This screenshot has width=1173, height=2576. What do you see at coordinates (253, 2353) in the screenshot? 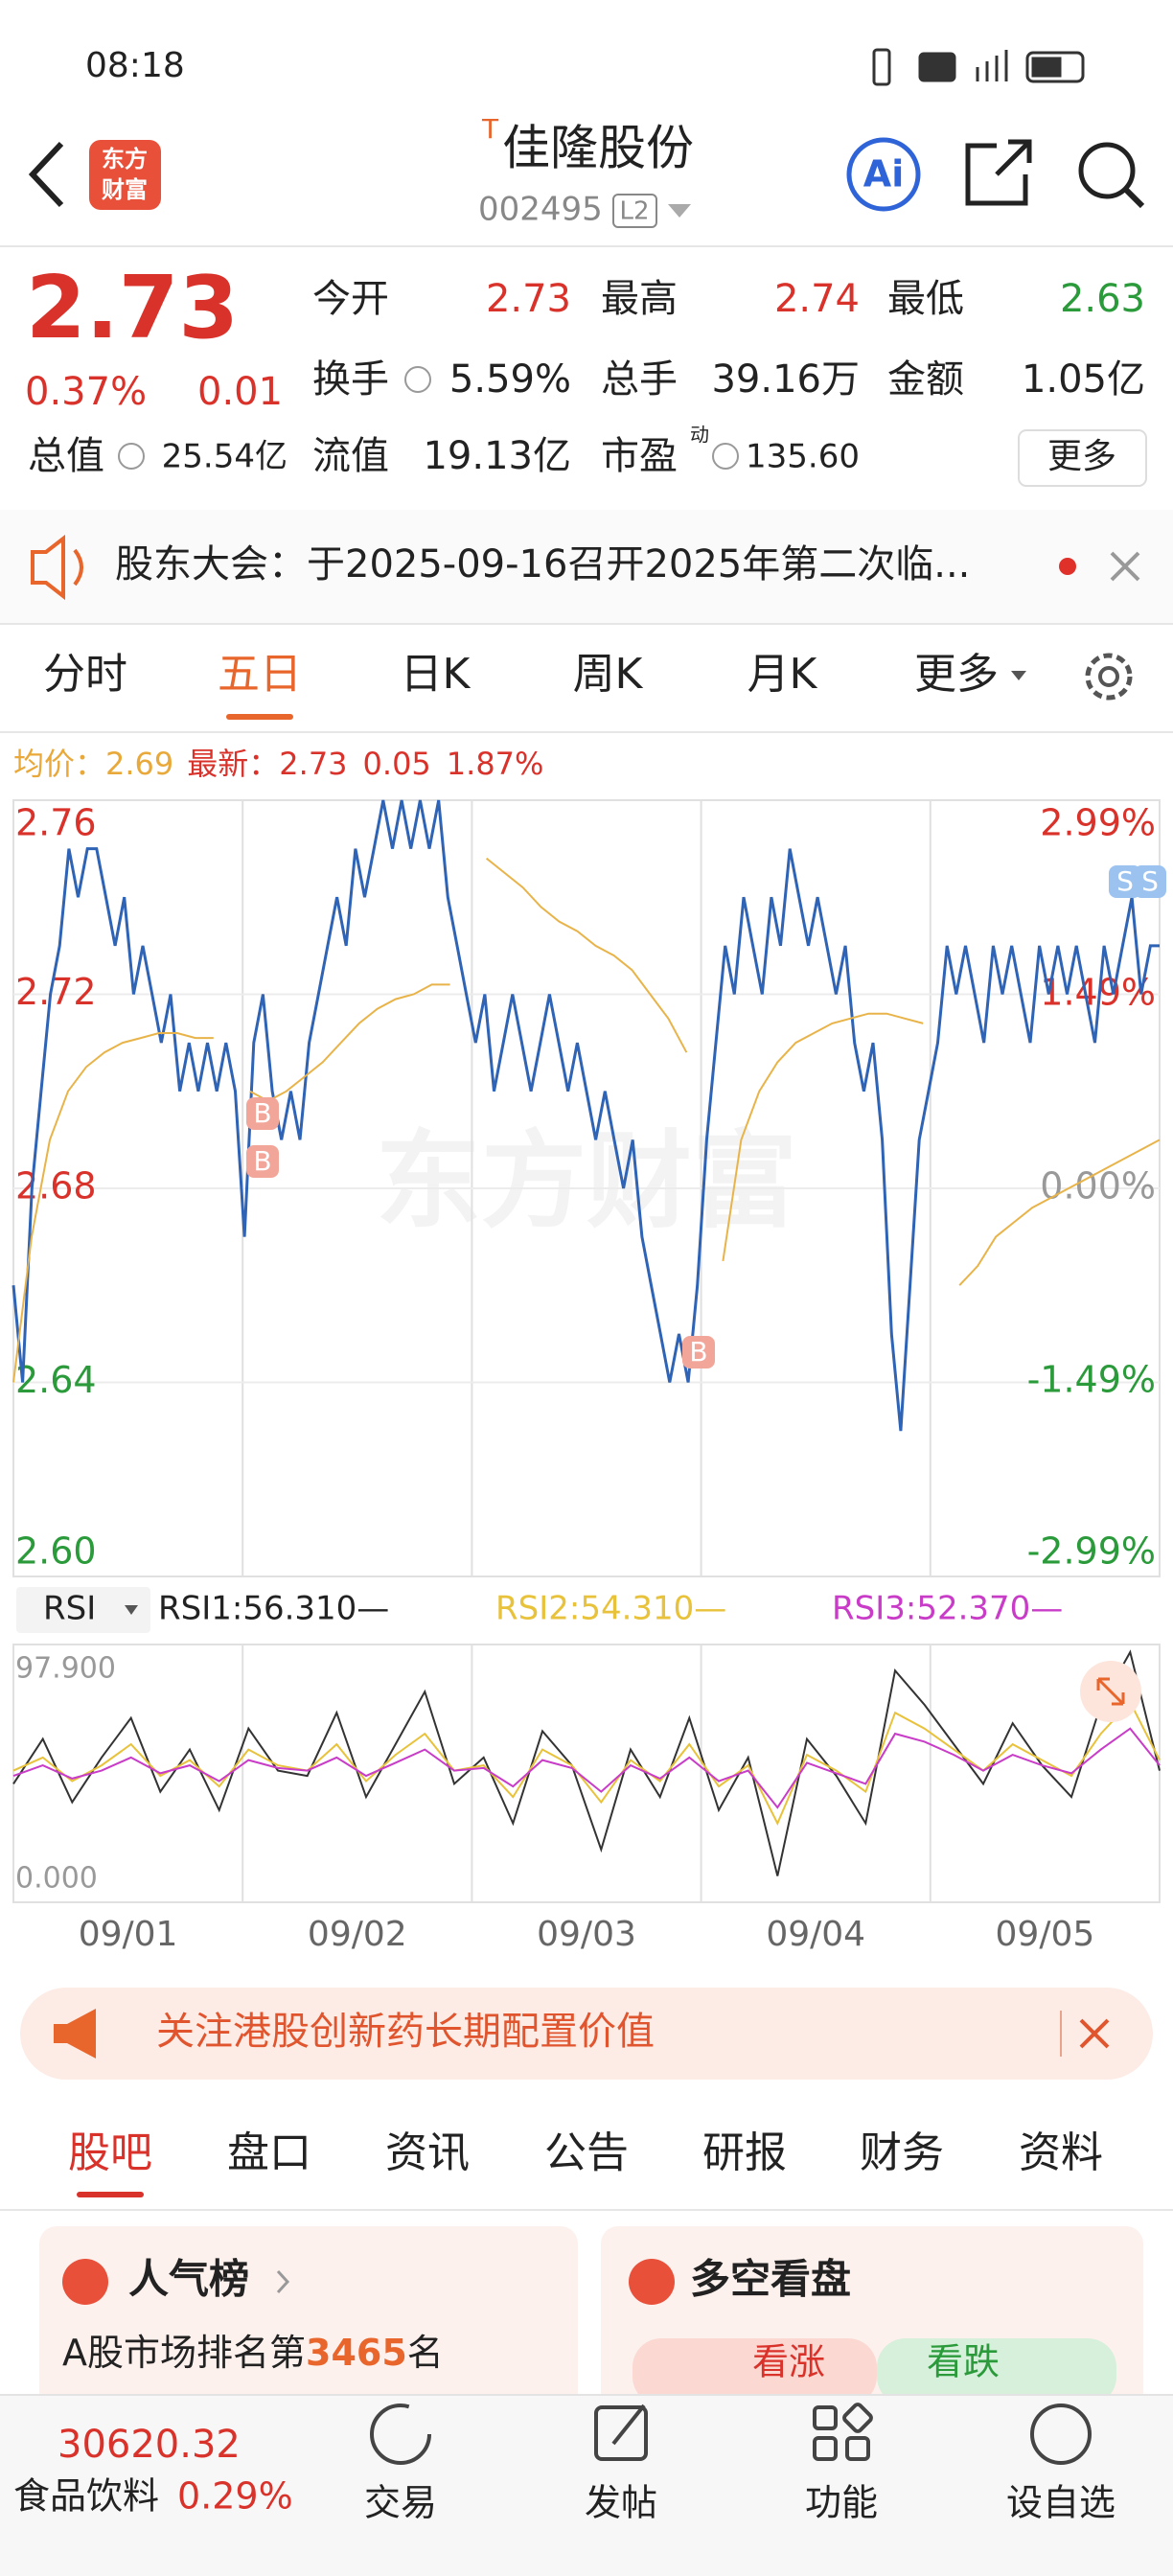
I see `rank-text: A股市场排名第3465名` at bounding box center [253, 2353].